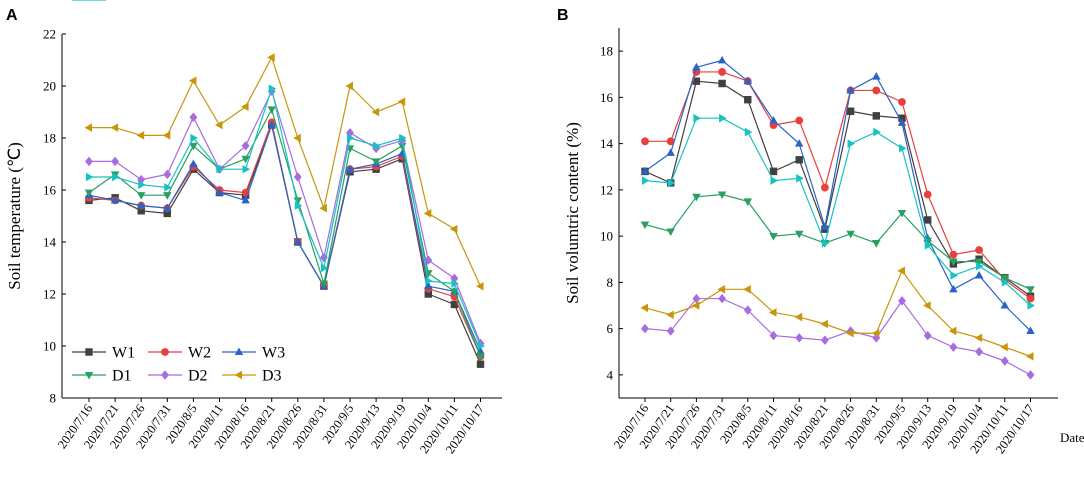 The width and height of the screenshot is (1084, 484). What do you see at coordinates (273, 353) in the screenshot?
I see `legend-label-w3: W3` at bounding box center [273, 353].